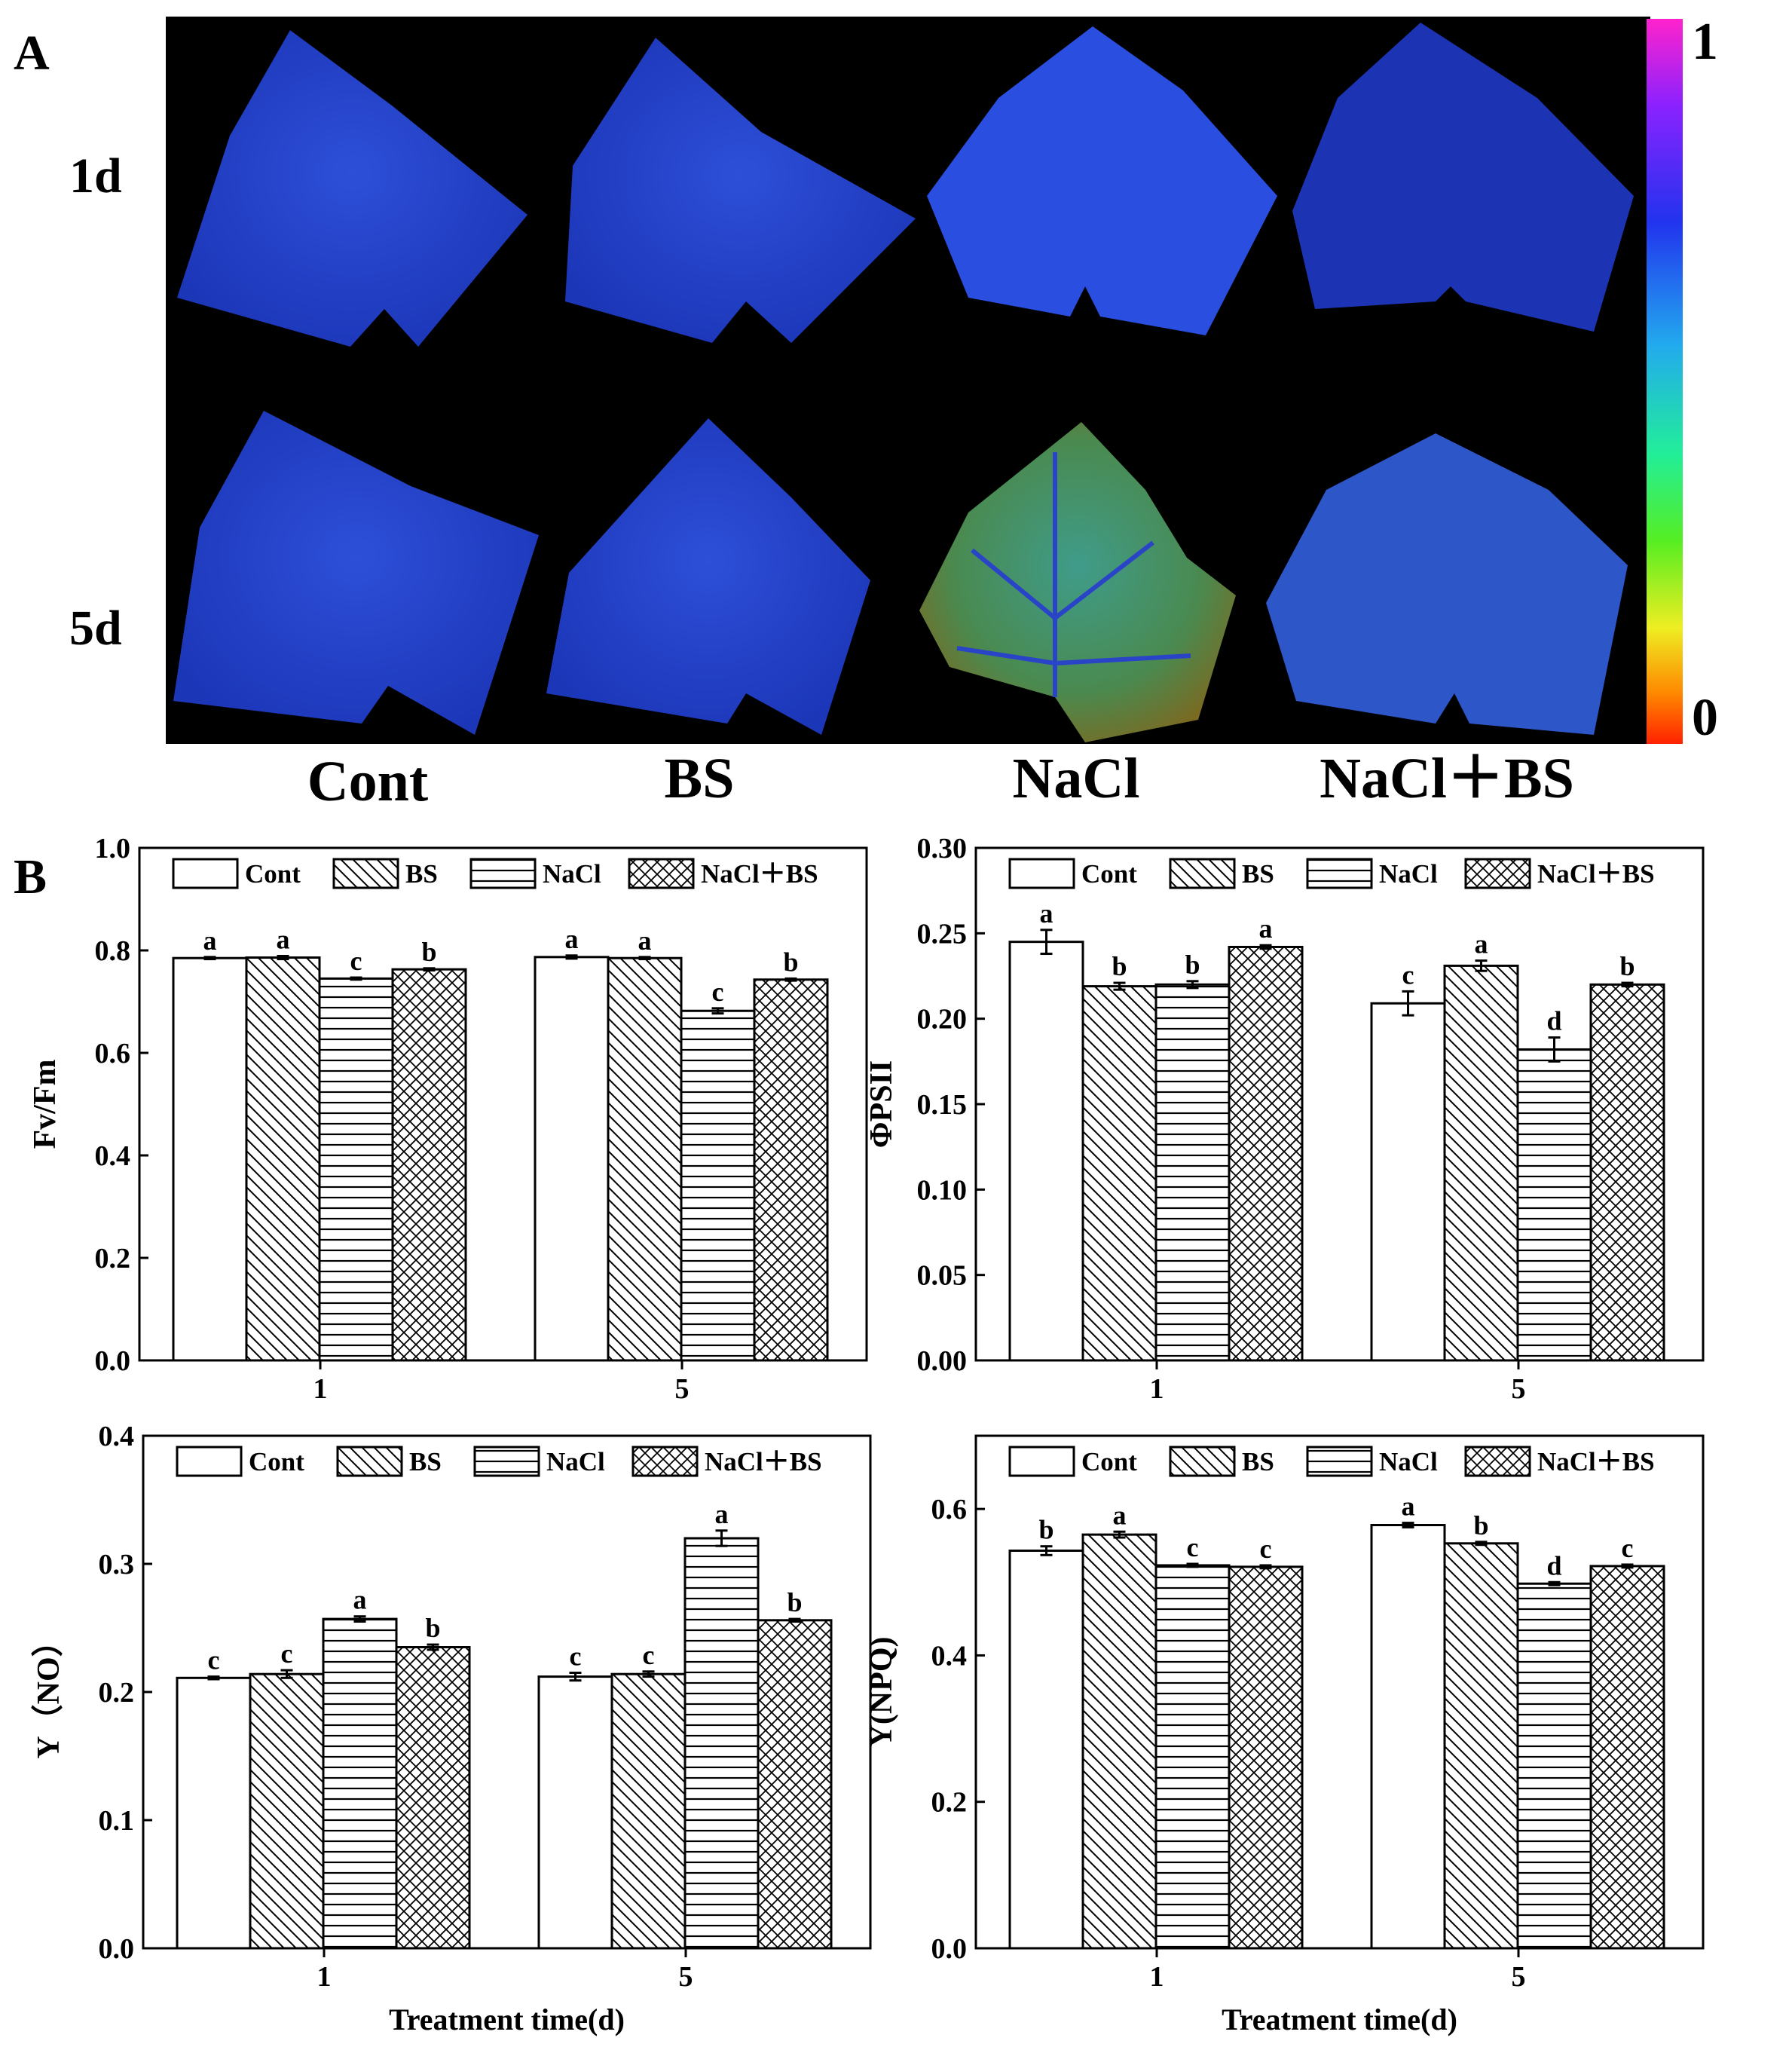  What do you see at coordinates (708, 576) in the screenshot?
I see `leaf-image-5d-bs` at bounding box center [708, 576].